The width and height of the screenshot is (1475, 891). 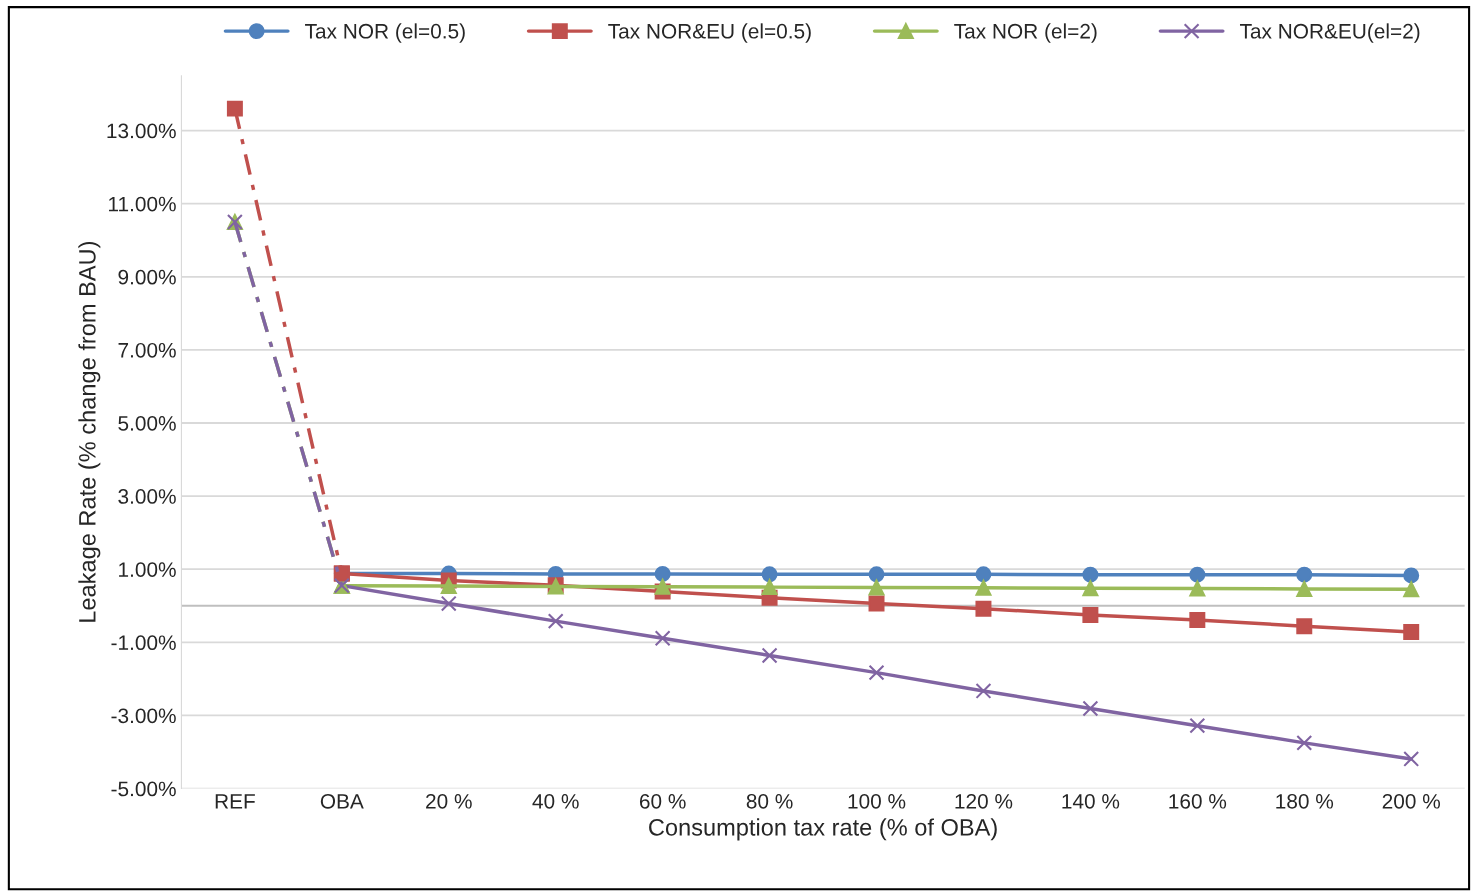 I want to click on x-tick-label: 80 %, so click(x=769, y=801).